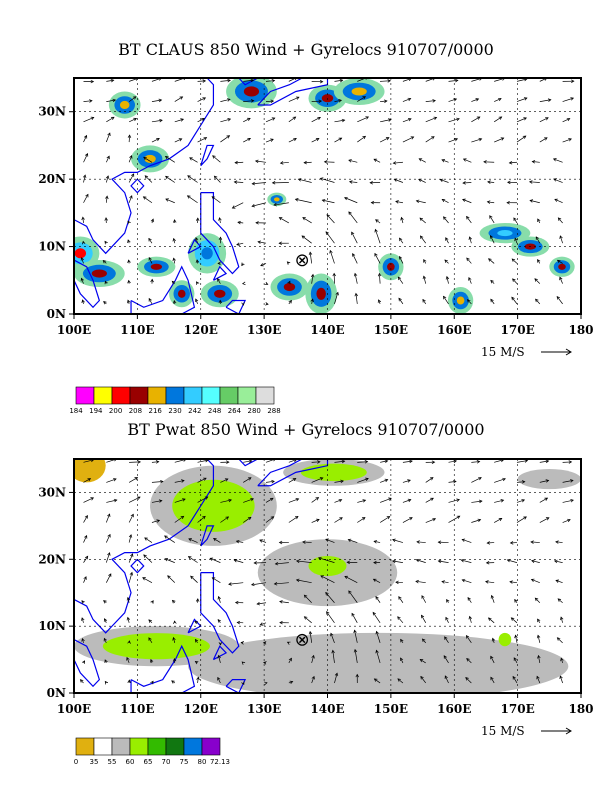  I want to click on colorbar-label: 55, so click(112, 762).